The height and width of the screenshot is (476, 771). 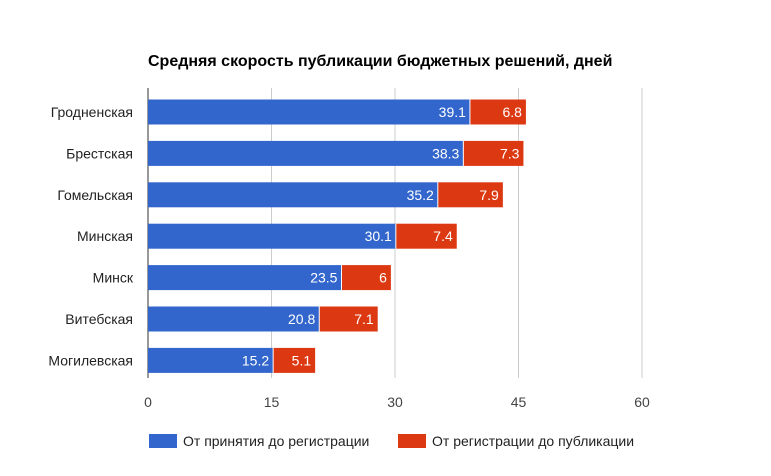 What do you see at coordinates (510, 153) in the screenshot?
I see `data-label: 7.3` at bounding box center [510, 153].